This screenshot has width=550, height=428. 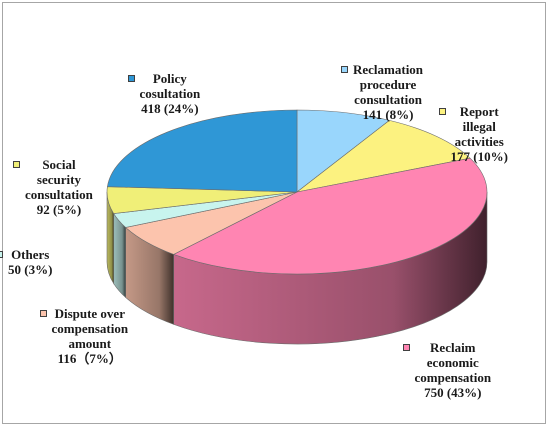 I want to click on slice-label-line: Reclamation, so click(x=388, y=69).